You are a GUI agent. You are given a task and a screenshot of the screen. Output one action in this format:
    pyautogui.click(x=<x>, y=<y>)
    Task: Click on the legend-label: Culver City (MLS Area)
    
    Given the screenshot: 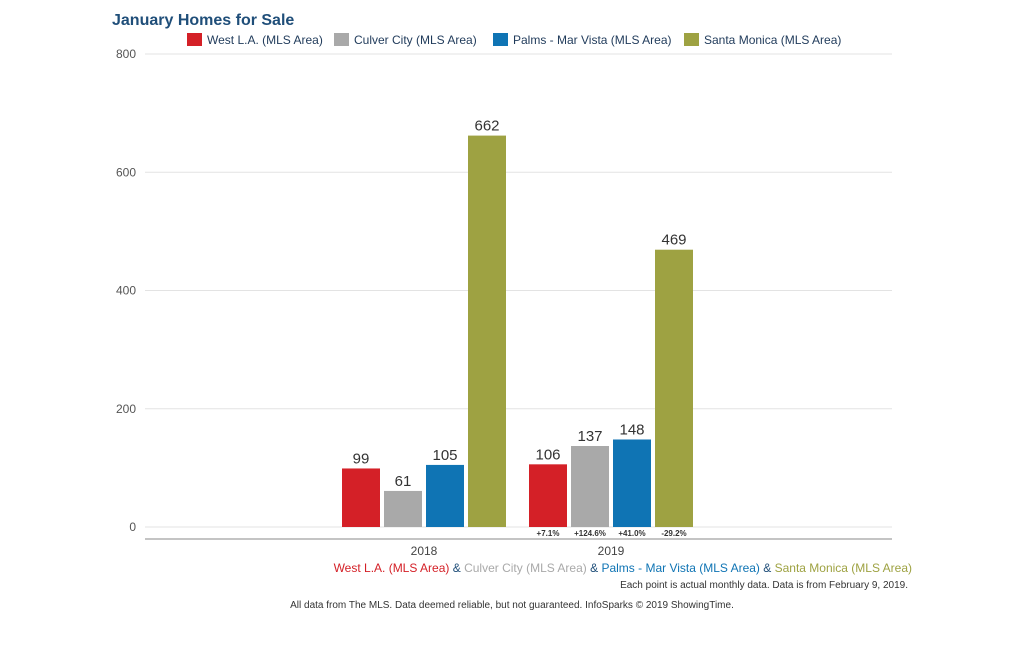 What is the action you would take?
    pyautogui.click(x=415, y=40)
    